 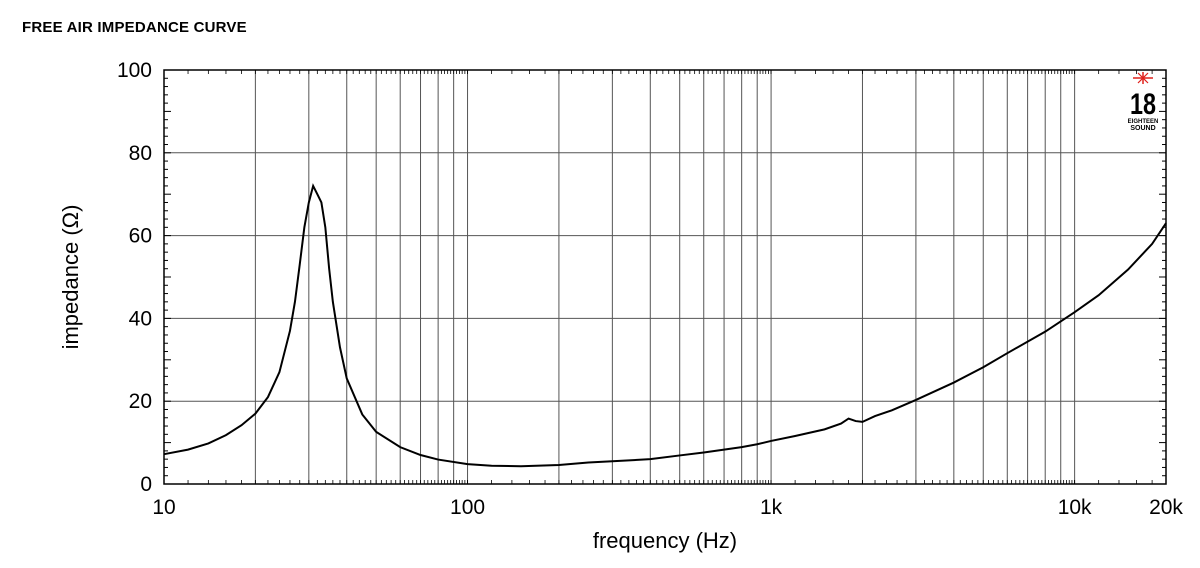 I want to click on x-axis-label: frequency (Hz), so click(x=665, y=540).